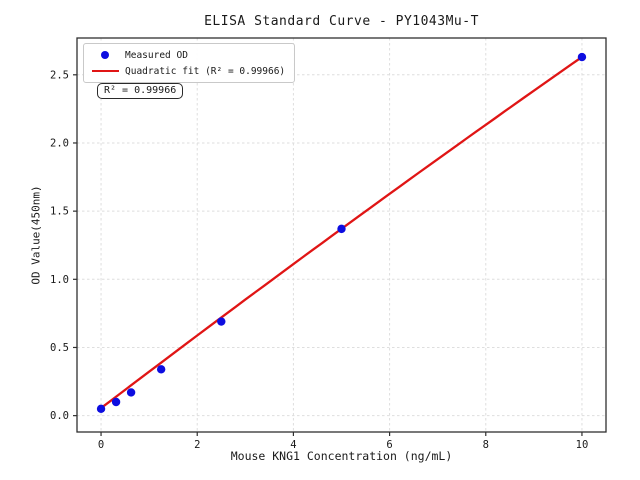  I want to click on legend-item-quadratic-fit: Quadratic fit (R² = 0.99966), so click(187, 71).